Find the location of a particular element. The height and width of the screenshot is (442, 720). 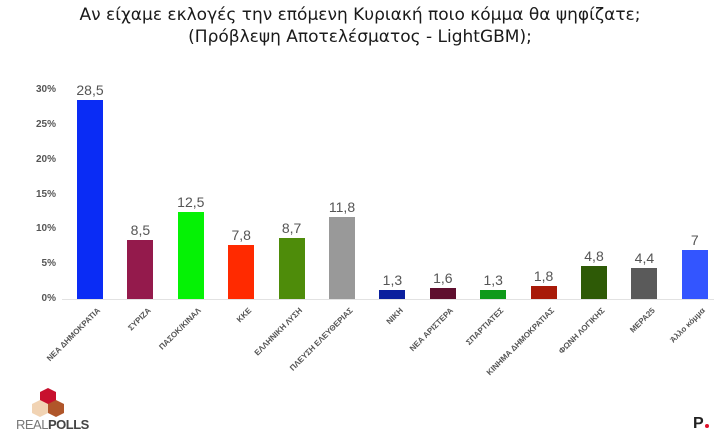

realpolls-cubes-icon is located at coordinates (48, 402).